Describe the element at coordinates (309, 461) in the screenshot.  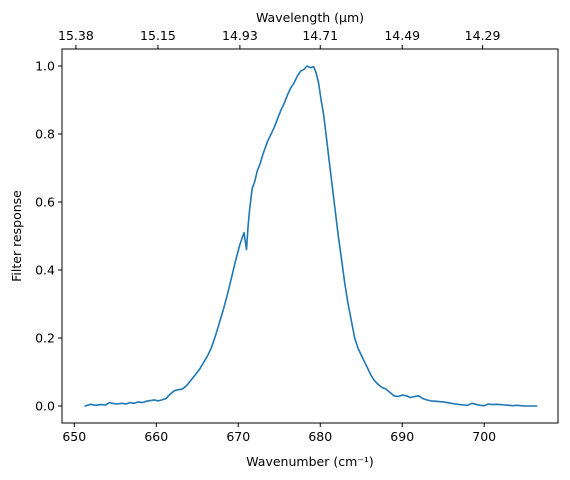
I see `x-axis-label: Wavenumber (cm⁻¹)` at that location.